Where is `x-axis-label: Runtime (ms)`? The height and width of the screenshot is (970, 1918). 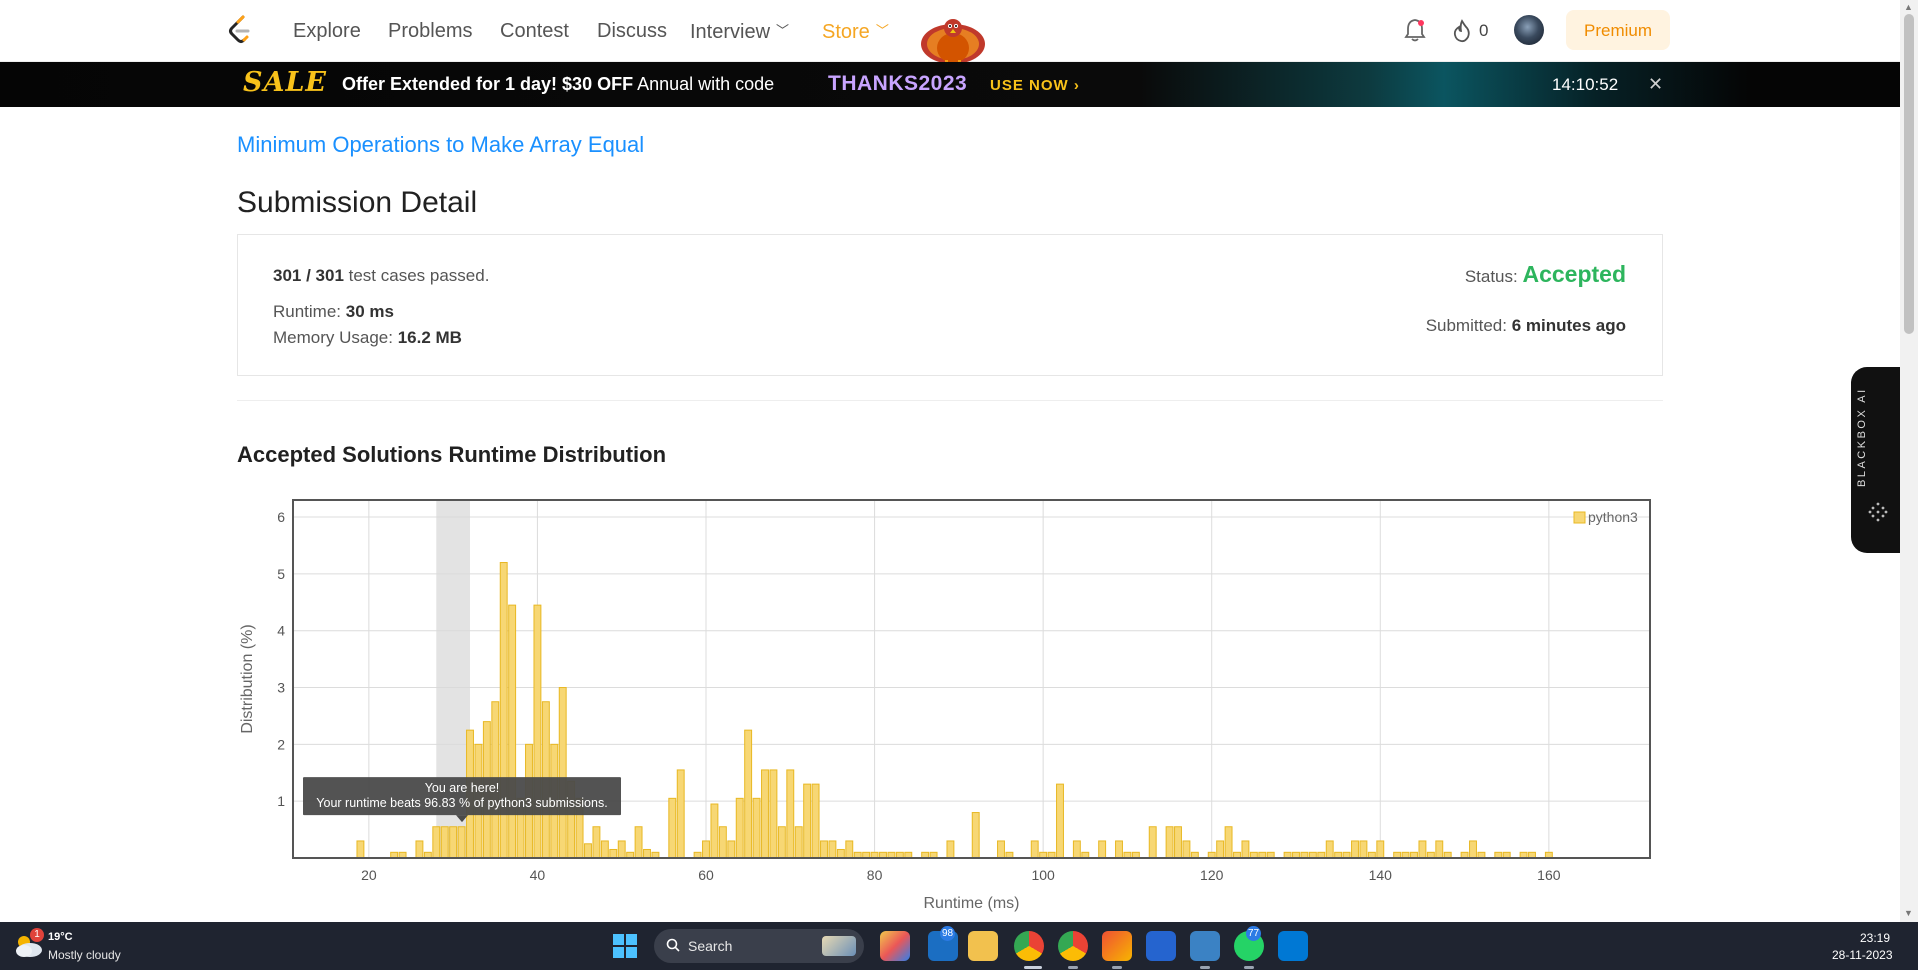
x-axis-label: Runtime (ms) is located at coordinates (971, 903).